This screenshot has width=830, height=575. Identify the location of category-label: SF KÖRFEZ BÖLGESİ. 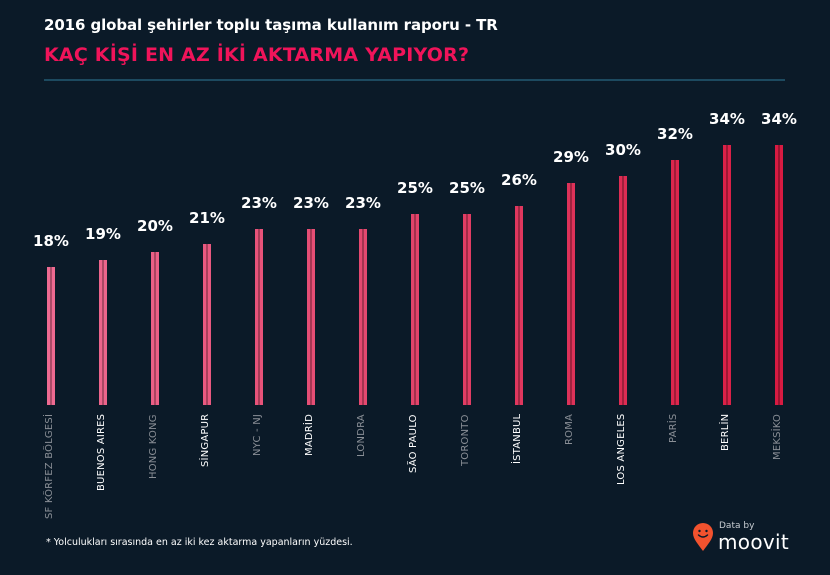
(49, 466).